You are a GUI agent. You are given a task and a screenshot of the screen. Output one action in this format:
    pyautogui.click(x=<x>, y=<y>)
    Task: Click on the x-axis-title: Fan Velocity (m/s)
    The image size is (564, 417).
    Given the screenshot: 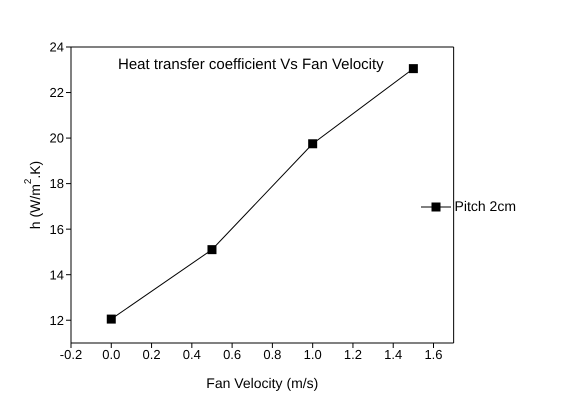 What is the action you would take?
    pyautogui.click(x=262, y=383)
    